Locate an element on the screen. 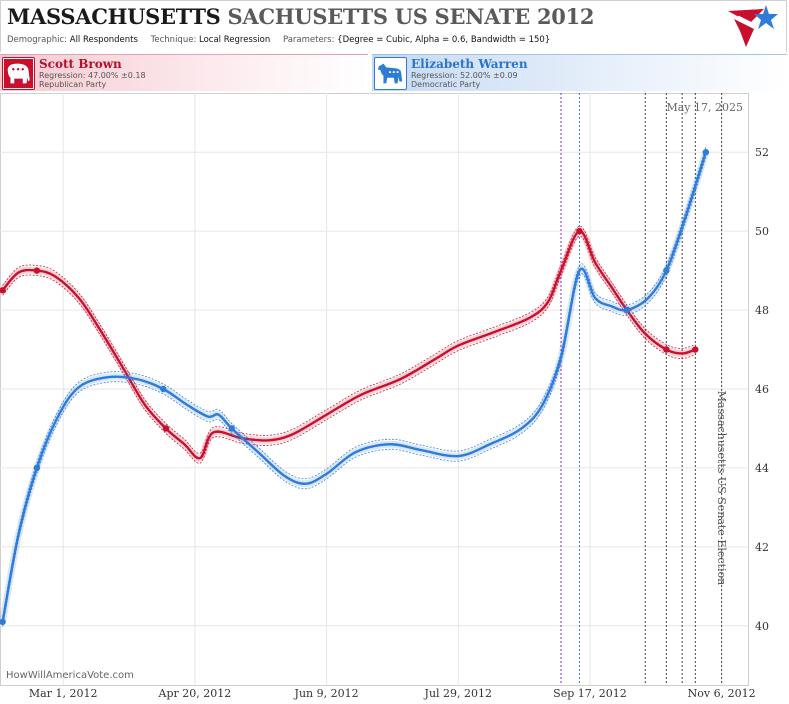 The width and height of the screenshot is (789, 704). donkey-icon is located at coordinates (390, 73).